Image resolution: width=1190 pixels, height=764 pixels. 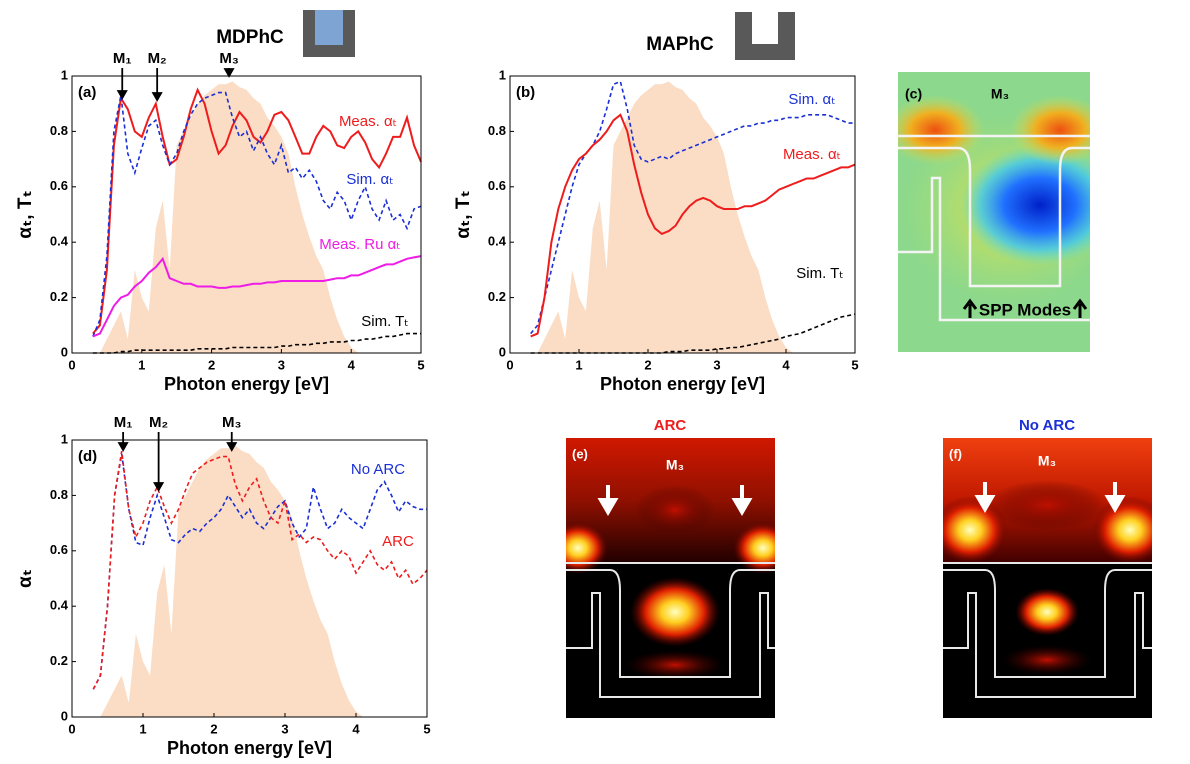 What do you see at coordinates (1025, 309) in the screenshot?
I see `annotation: SPP Modes` at bounding box center [1025, 309].